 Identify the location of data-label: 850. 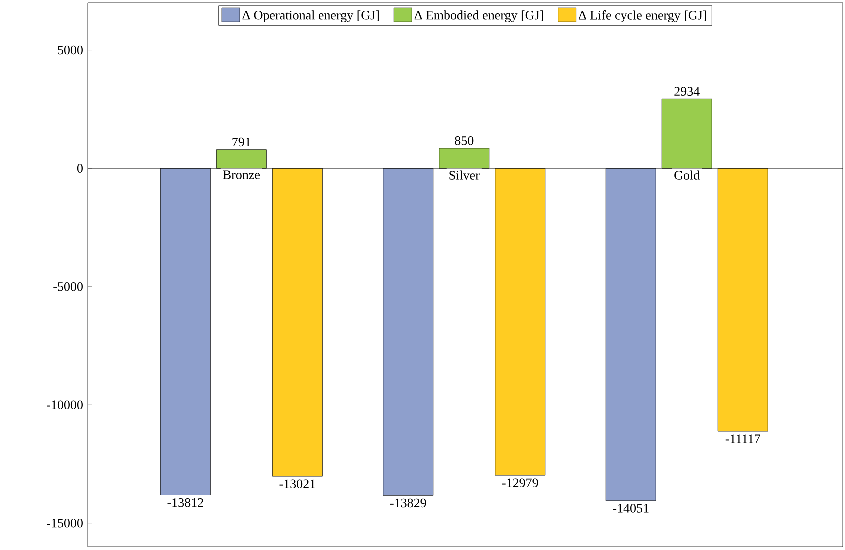
(464, 141).